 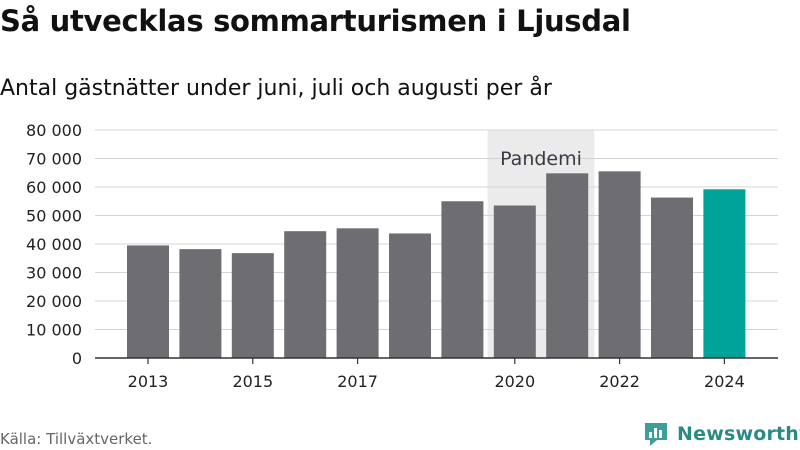 What do you see at coordinates (656, 434) in the screenshot?
I see `newsworthy-logo-icon` at bounding box center [656, 434].